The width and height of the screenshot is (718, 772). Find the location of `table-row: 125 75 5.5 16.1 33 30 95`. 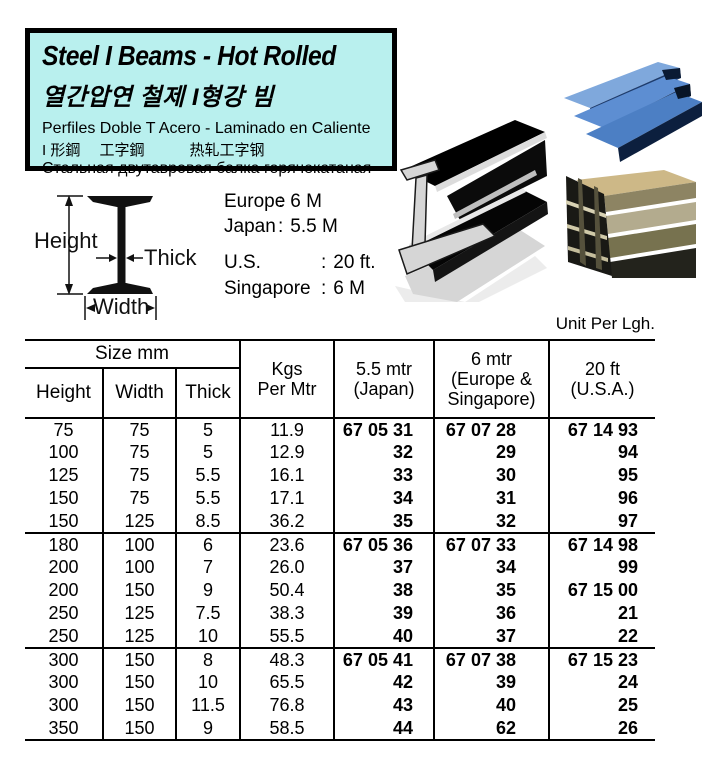

table-row: 125 75 5.5 16.1 33 30 95 is located at coordinates (340, 475).